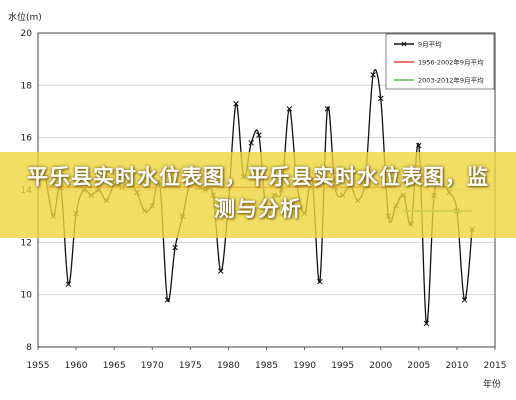 This screenshot has width=516, height=400. Describe the element at coordinates (152, 366) in the screenshot. I see `x-tick-label: 1970` at that location.